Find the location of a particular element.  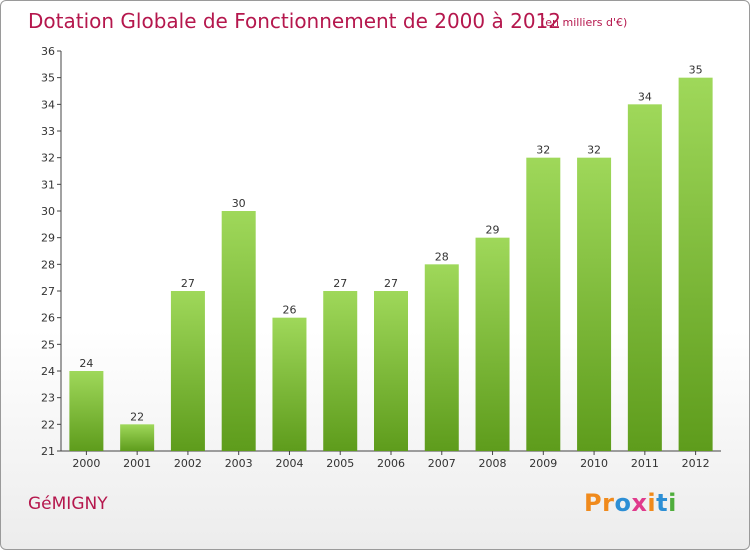

x-tick-label: 2003 is located at coordinates (239, 463).